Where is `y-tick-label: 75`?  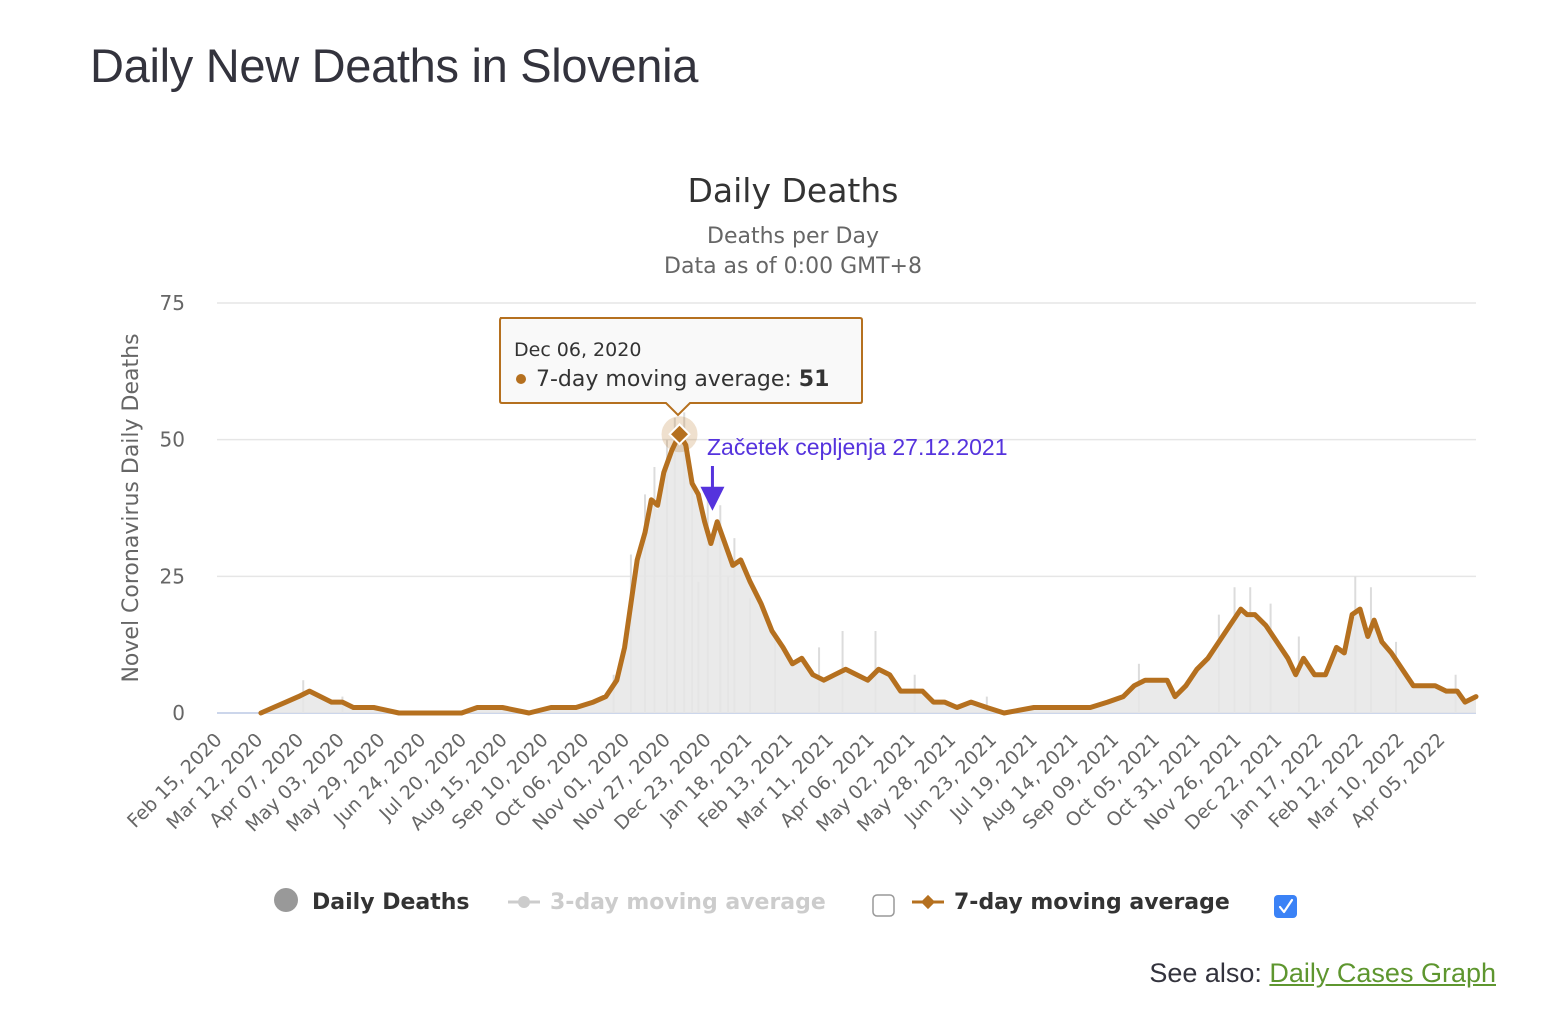 y-tick-label: 75 is located at coordinates (172, 303).